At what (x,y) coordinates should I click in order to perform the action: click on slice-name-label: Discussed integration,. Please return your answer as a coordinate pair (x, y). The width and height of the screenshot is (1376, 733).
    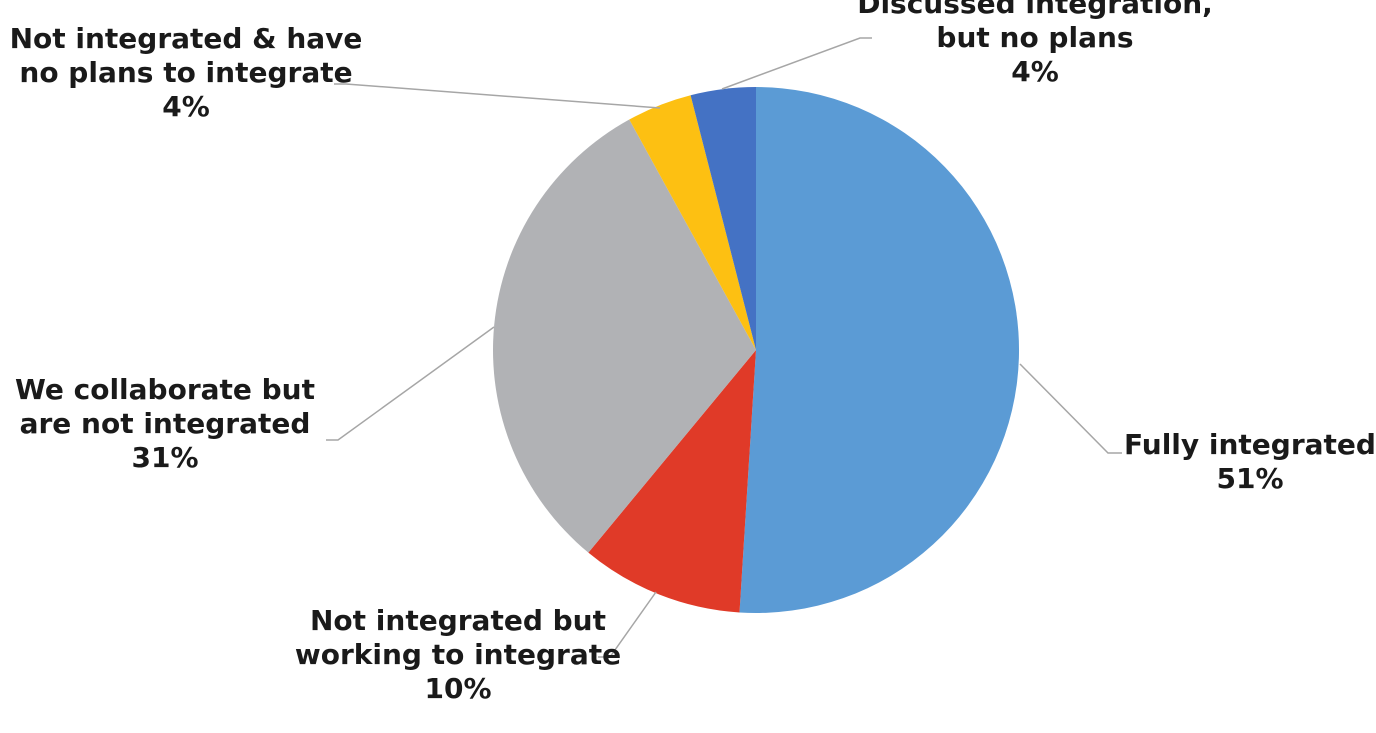
    Looking at the image, I should click on (1035, 10).